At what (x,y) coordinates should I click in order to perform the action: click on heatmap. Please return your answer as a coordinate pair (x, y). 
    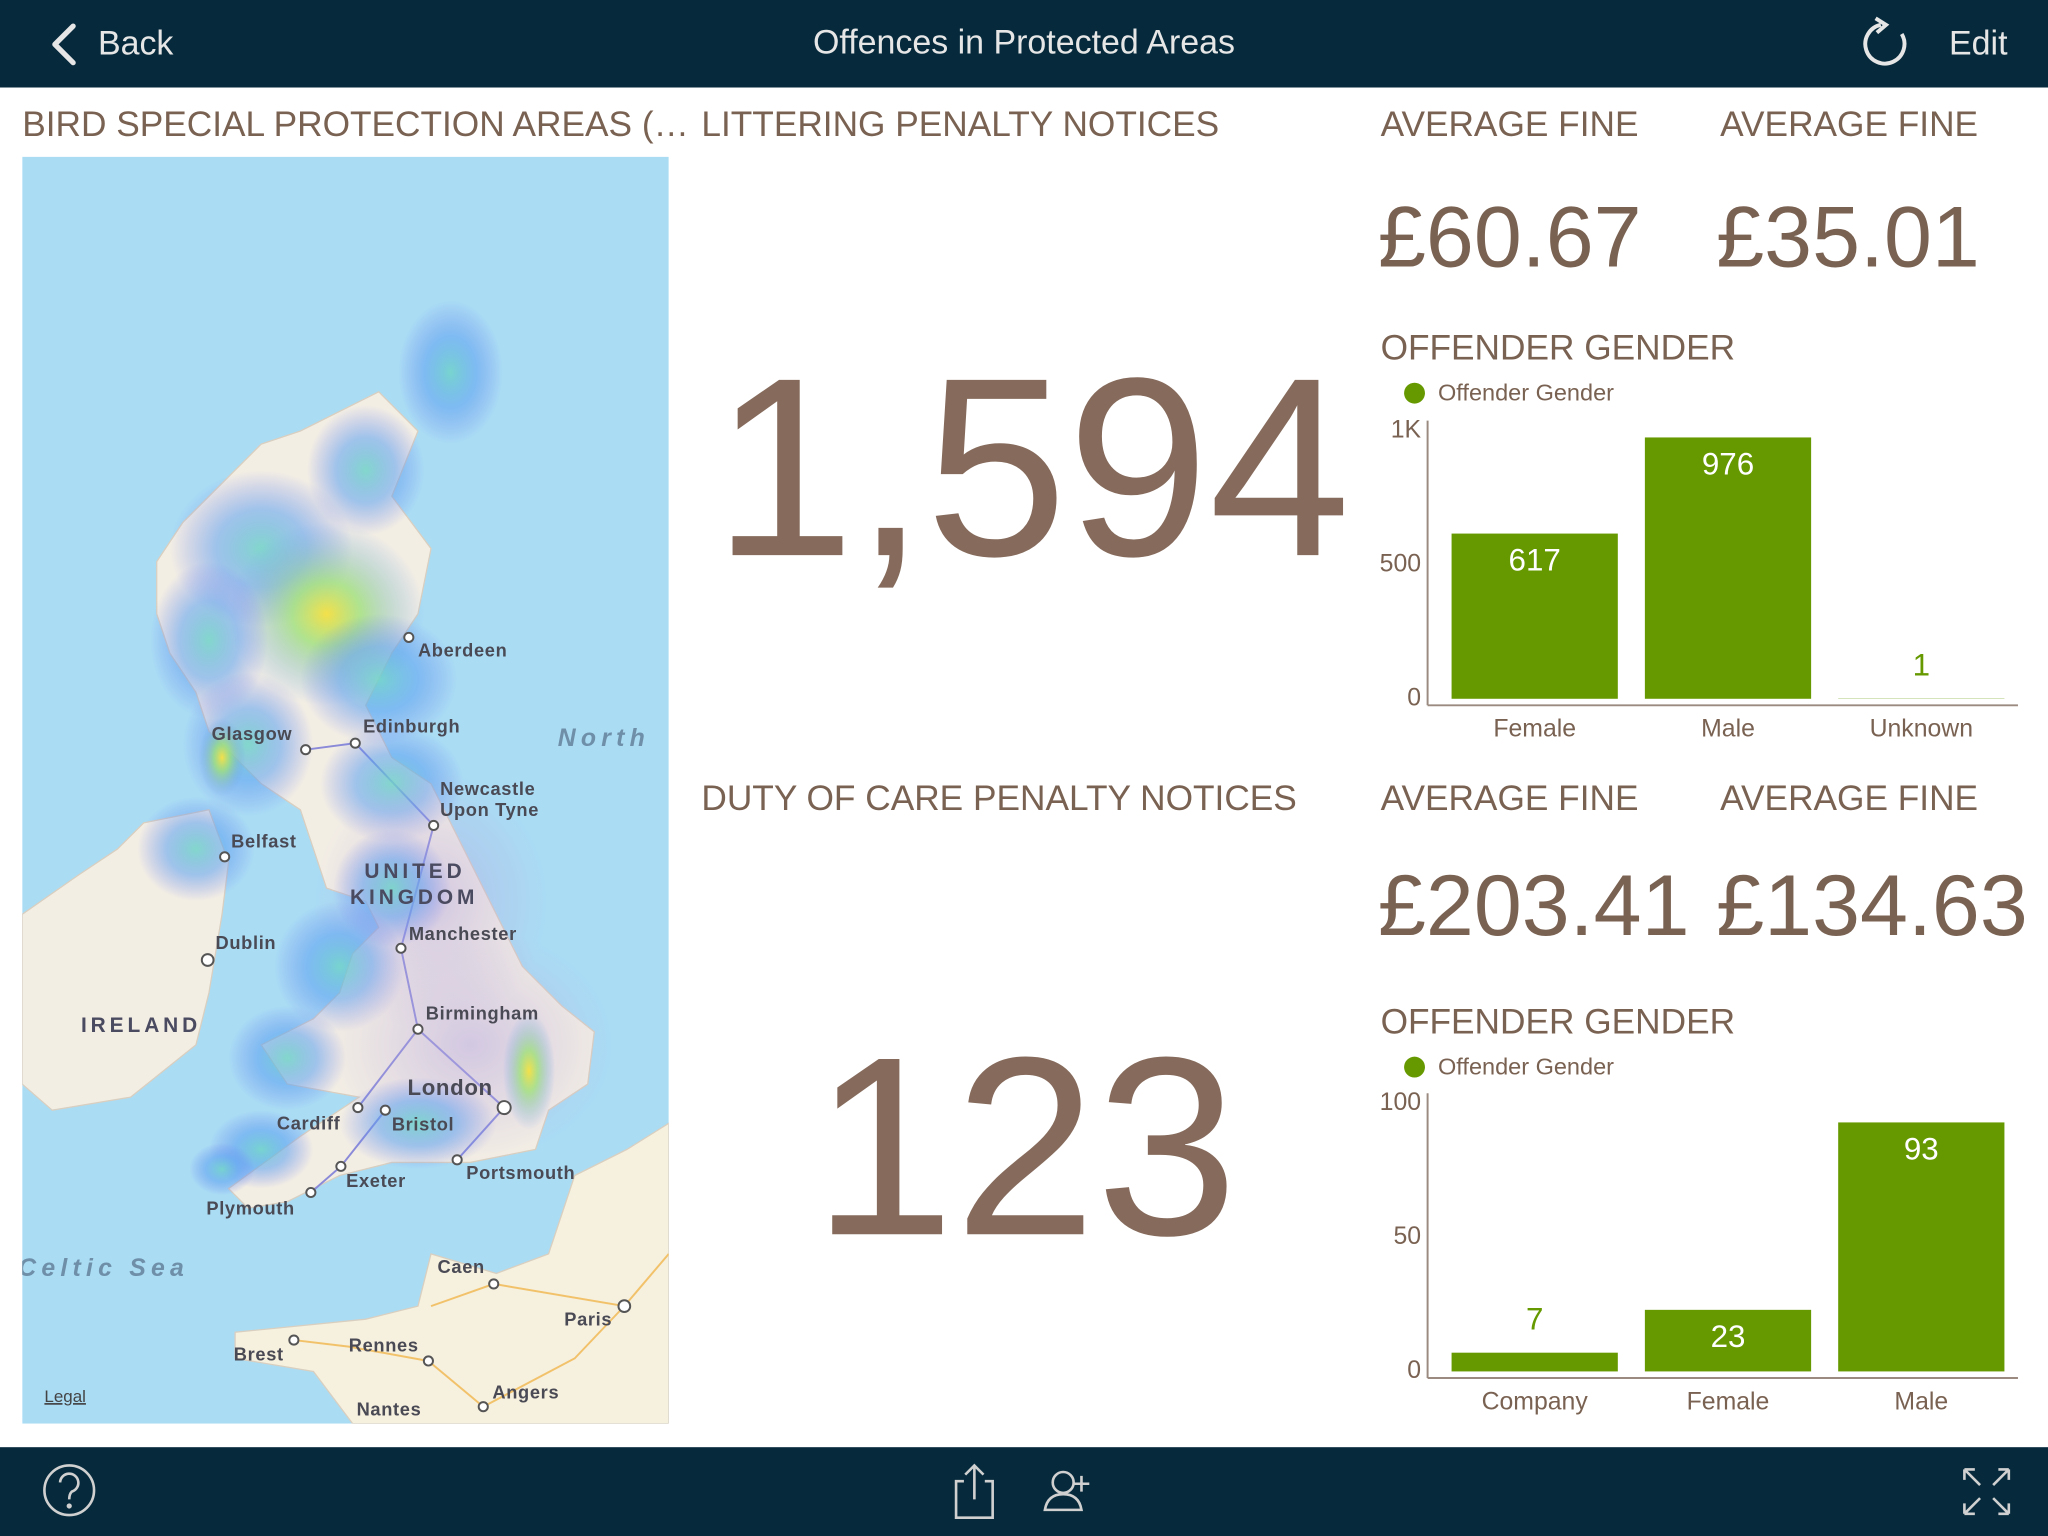
    Looking at the image, I should click on (375, 748).